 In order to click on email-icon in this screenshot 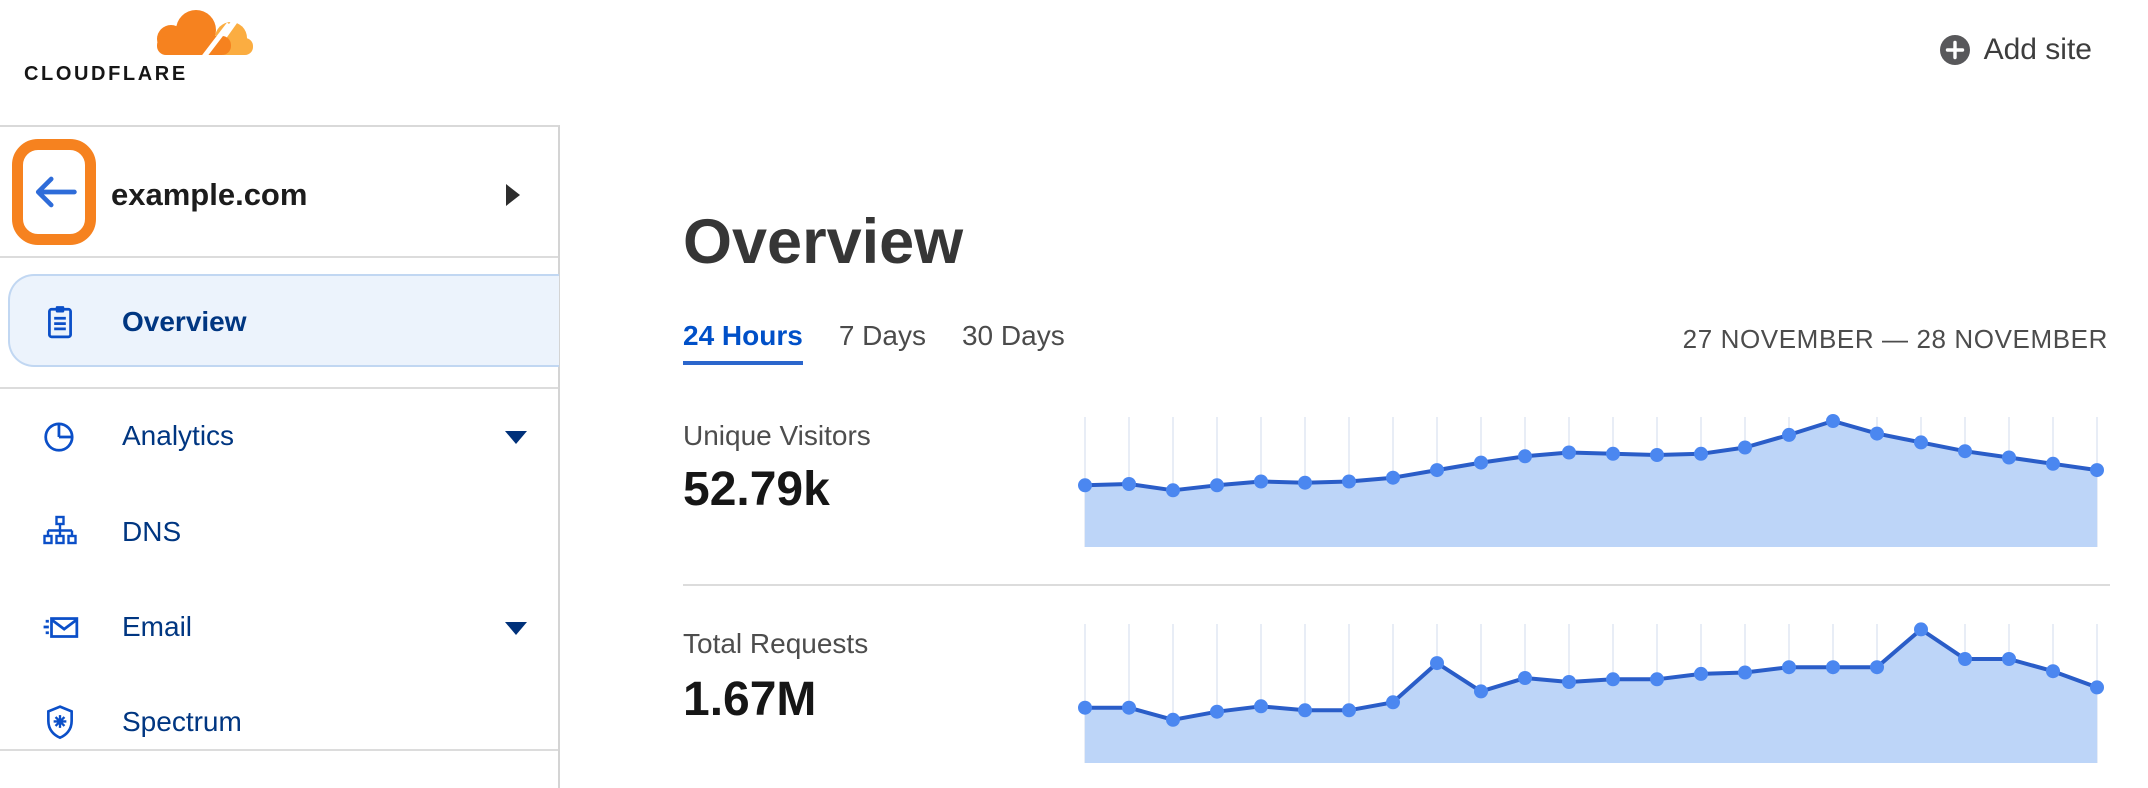, I will do `click(60, 627)`.